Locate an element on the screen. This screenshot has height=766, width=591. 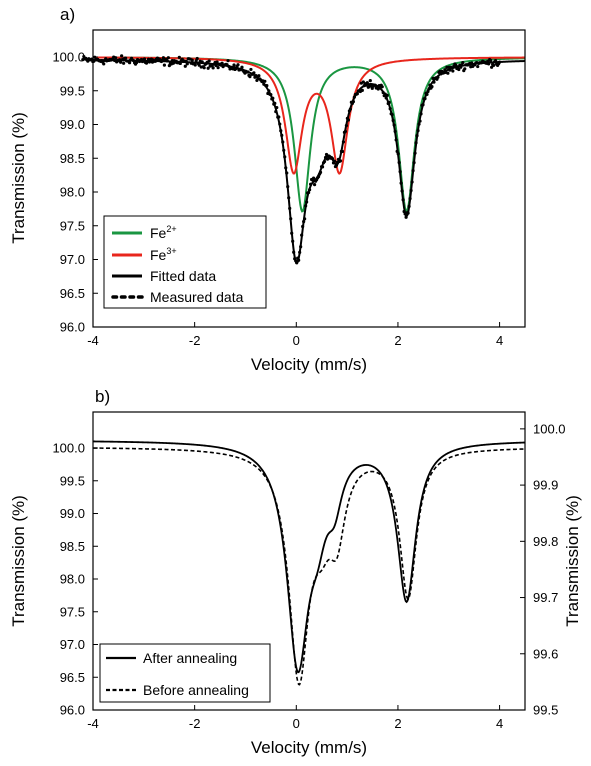
panel-a-y-ticks: 96.0 96.5 97.0 97.5 98.0 98.5 99.0 99.5 100.0 is located at coordinates (75, 192).